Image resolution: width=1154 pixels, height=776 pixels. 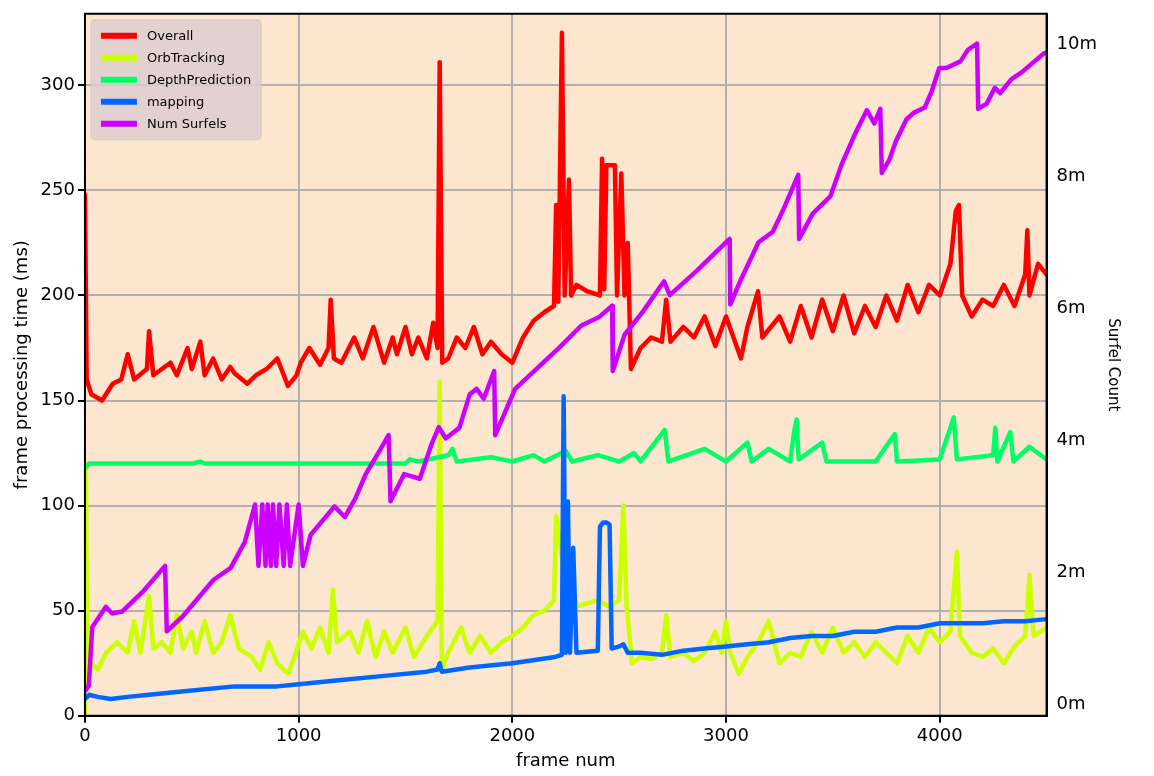 I want to click on y2-tick-label: 6m, so click(x=1071, y=307).